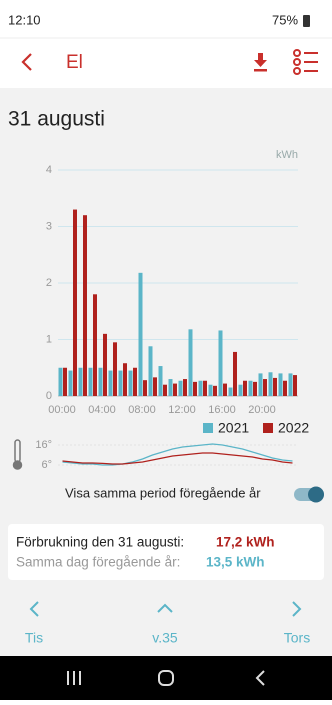  Describe the element at coordinates (26, 62) in the screenshot. I see `back-button` at that location.